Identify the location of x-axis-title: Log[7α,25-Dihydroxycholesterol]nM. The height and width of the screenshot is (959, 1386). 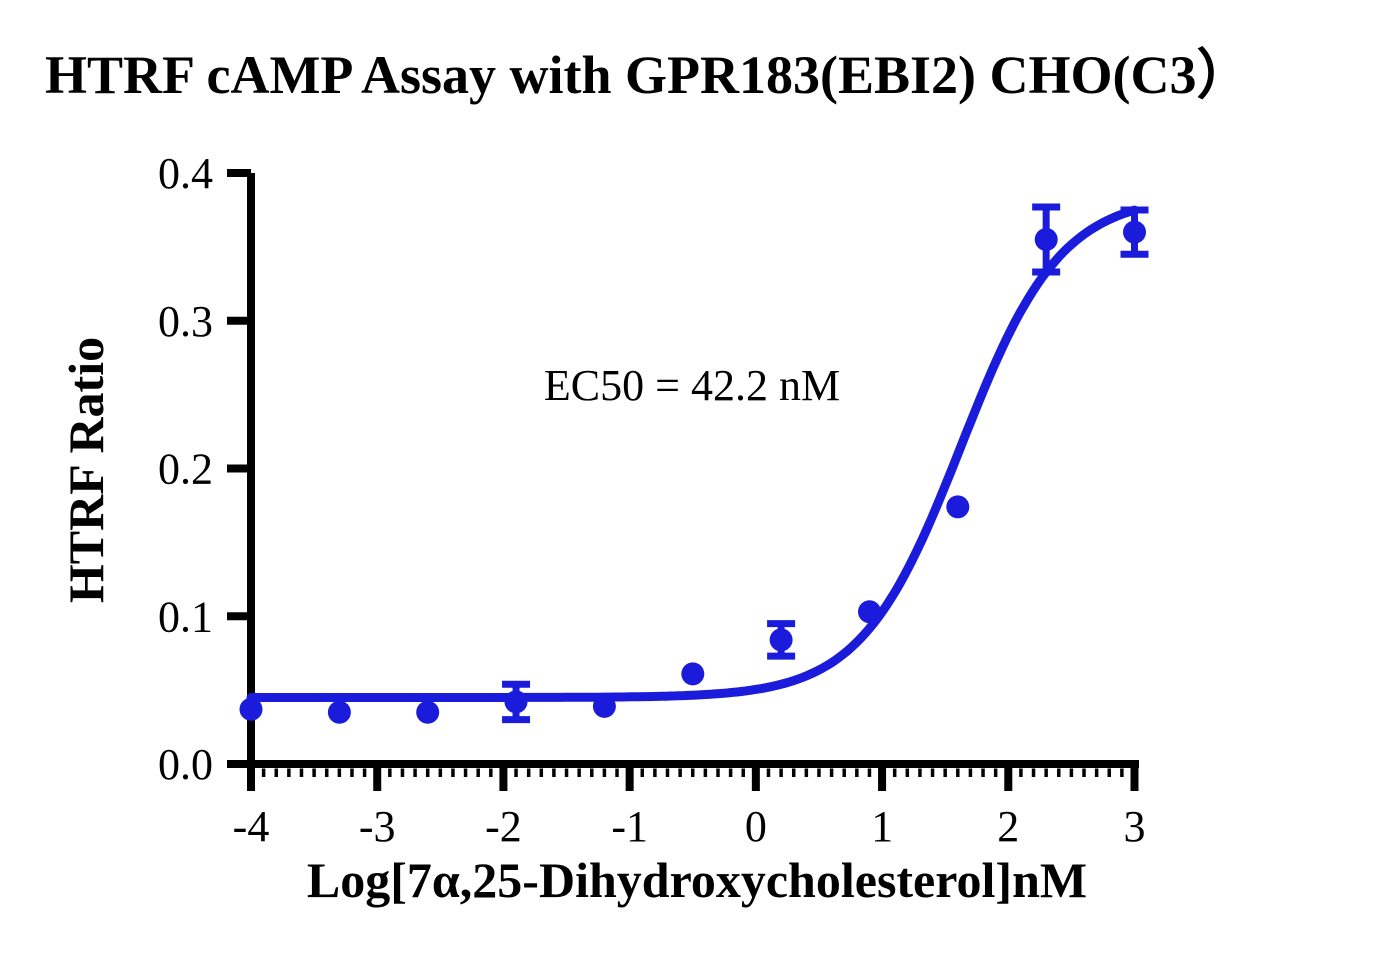
(697, 880).